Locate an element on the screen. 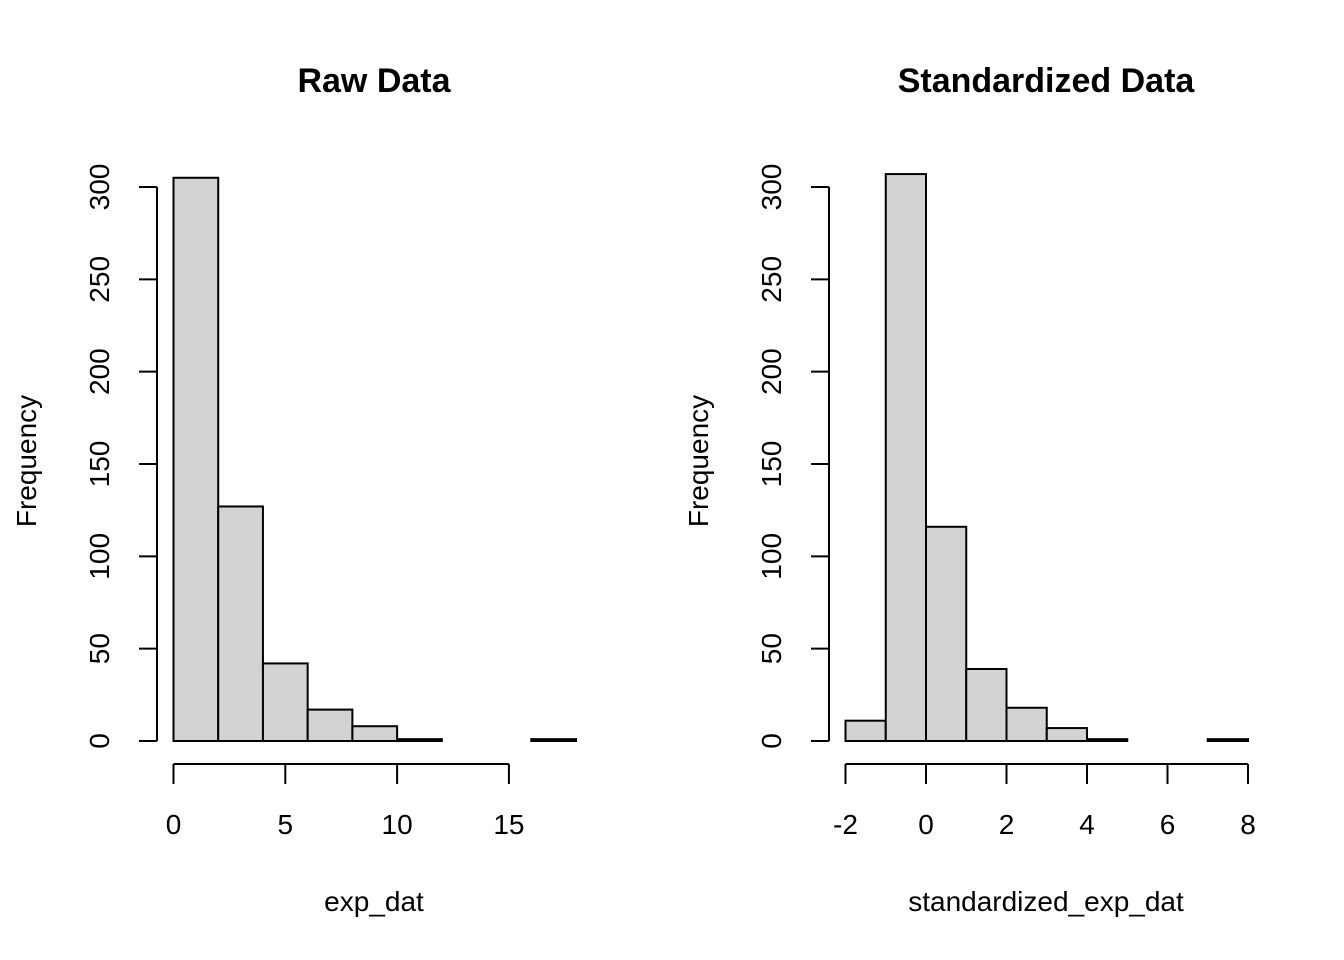 The height and width of the screenshot is (960, 1344). x-axis: -2 0 2 4 6 8 is located at coordinates (1044, 801).